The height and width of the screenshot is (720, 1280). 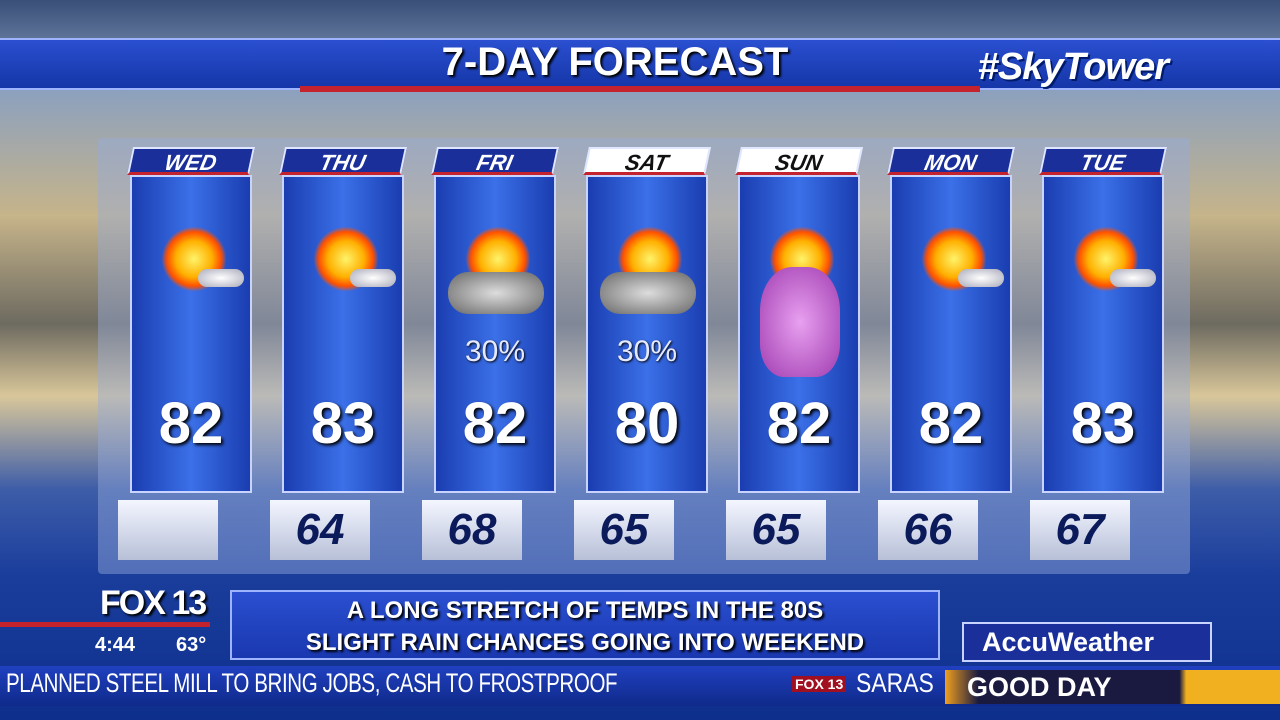 I want to click on station-logo: FOX 13, so click(x=153, y=603).